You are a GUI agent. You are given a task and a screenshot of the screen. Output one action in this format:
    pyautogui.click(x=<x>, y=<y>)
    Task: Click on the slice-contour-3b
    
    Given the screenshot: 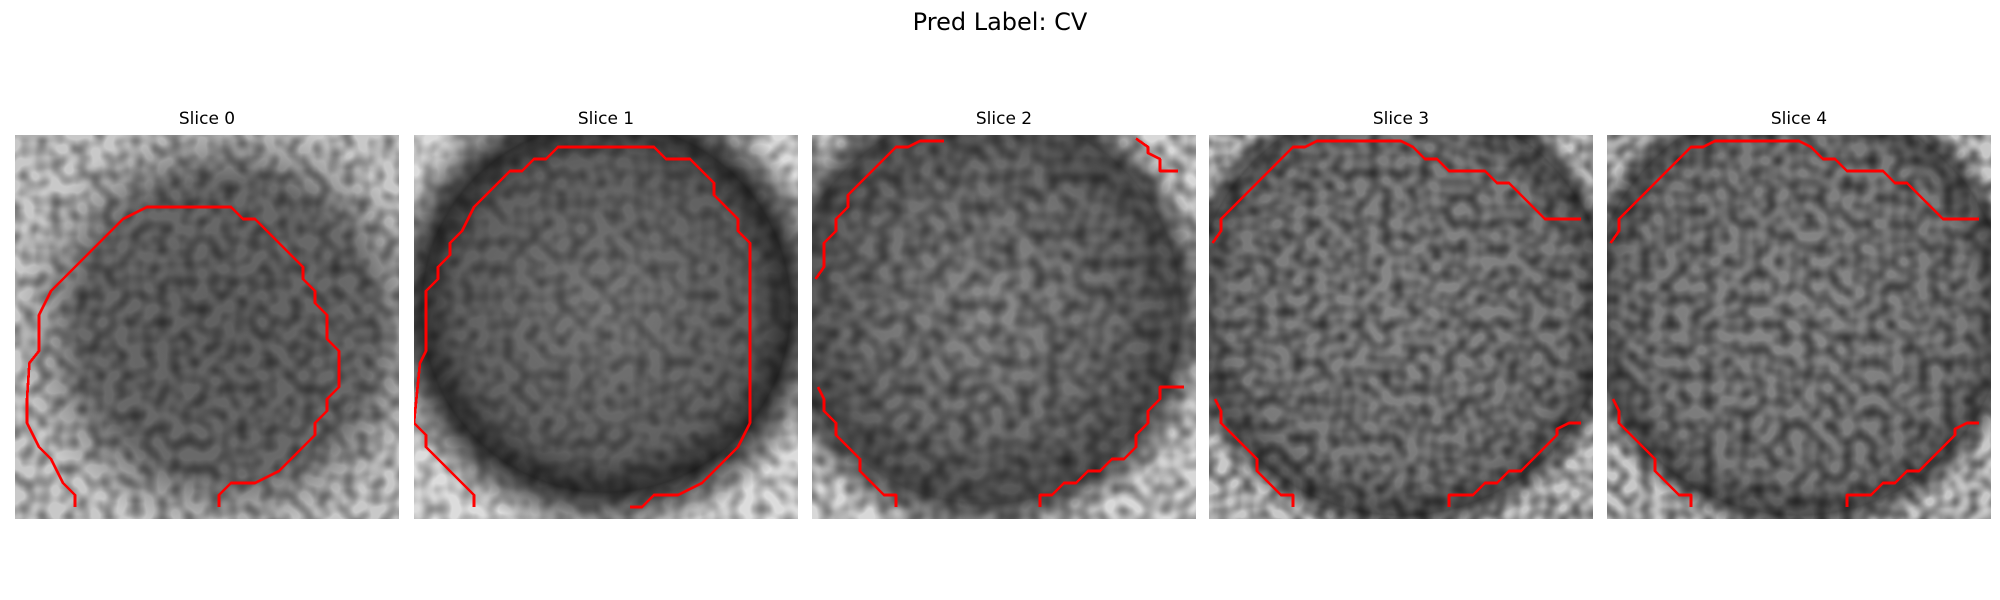 What is the action you would take?
    pyautogui.click(x=1254, y=452)
    